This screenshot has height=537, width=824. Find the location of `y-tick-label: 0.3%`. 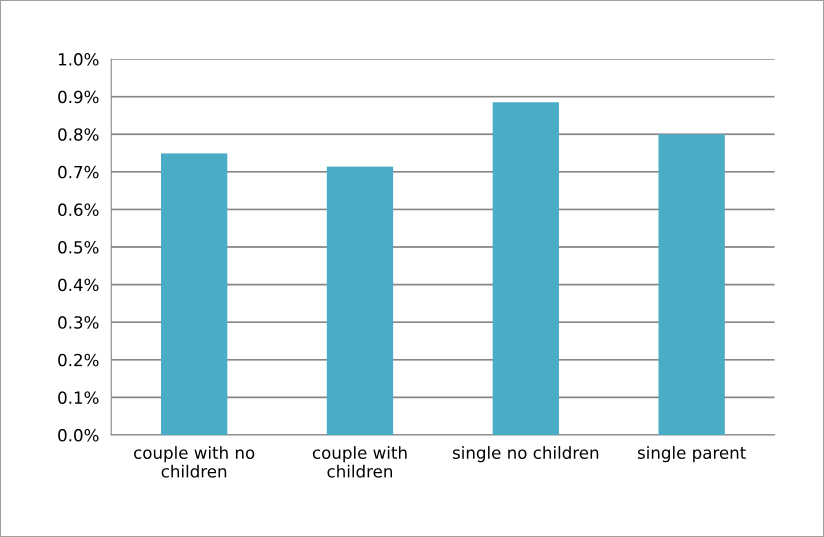

y-tick-label: 0.3% is located at coordinates (78, 322).